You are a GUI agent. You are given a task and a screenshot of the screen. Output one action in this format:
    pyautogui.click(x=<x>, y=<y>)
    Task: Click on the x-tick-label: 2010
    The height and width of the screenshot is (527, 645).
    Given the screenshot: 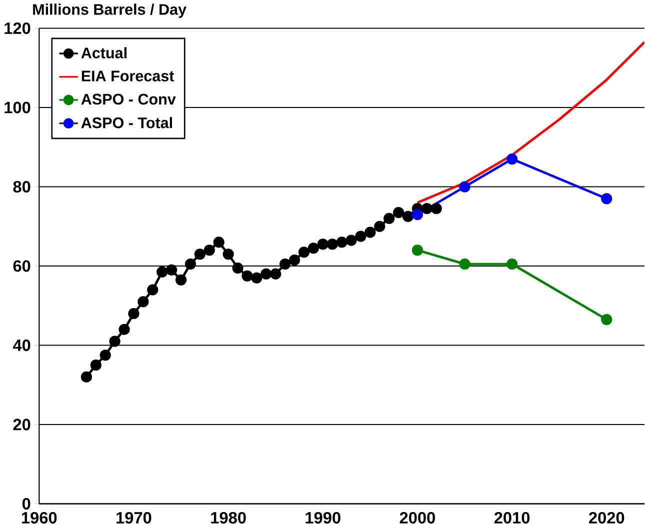 What is the action you would take?
    pyautogui.click(x=512, y=518)
    